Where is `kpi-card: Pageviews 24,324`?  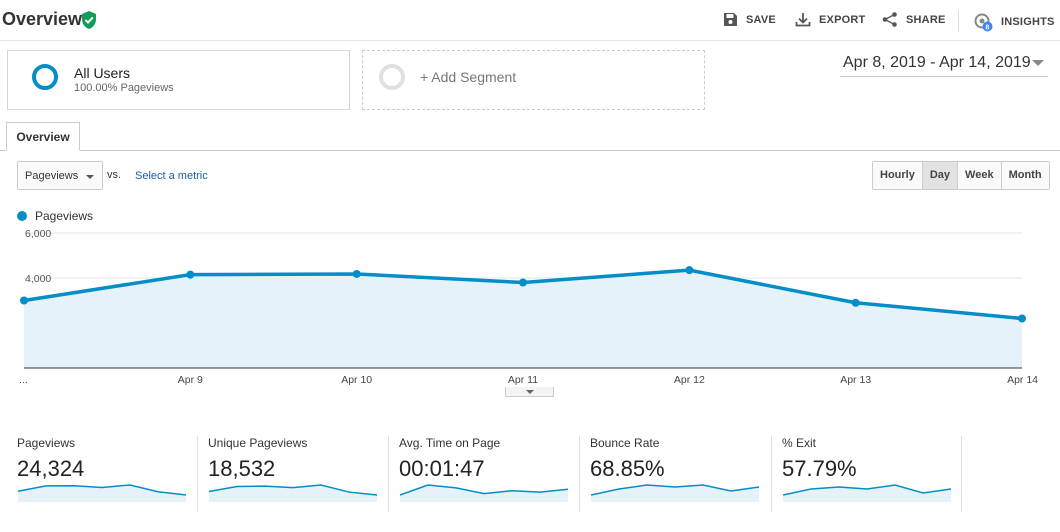 kpi-card: Pageviews 24,324 is located at coordinates (112, 474).